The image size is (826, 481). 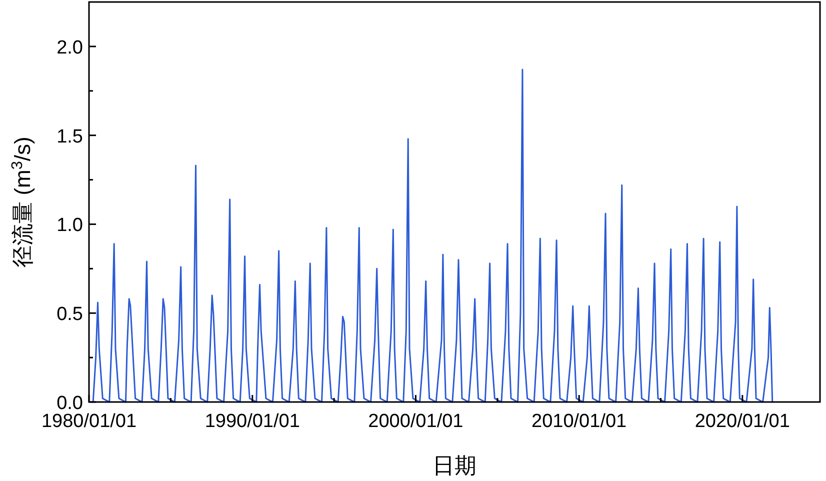 What do you see at coordinates (69, 403) in the screenshot?
I see `y-tick-label: 0.0` at bounding box center [69, 403].